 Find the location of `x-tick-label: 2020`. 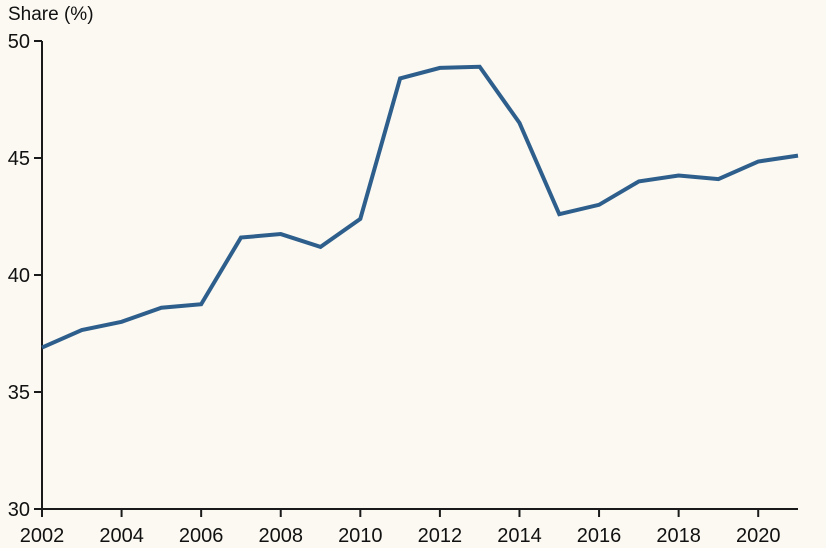

x-tick-label: 2020 is located at coordinates (758, 536).